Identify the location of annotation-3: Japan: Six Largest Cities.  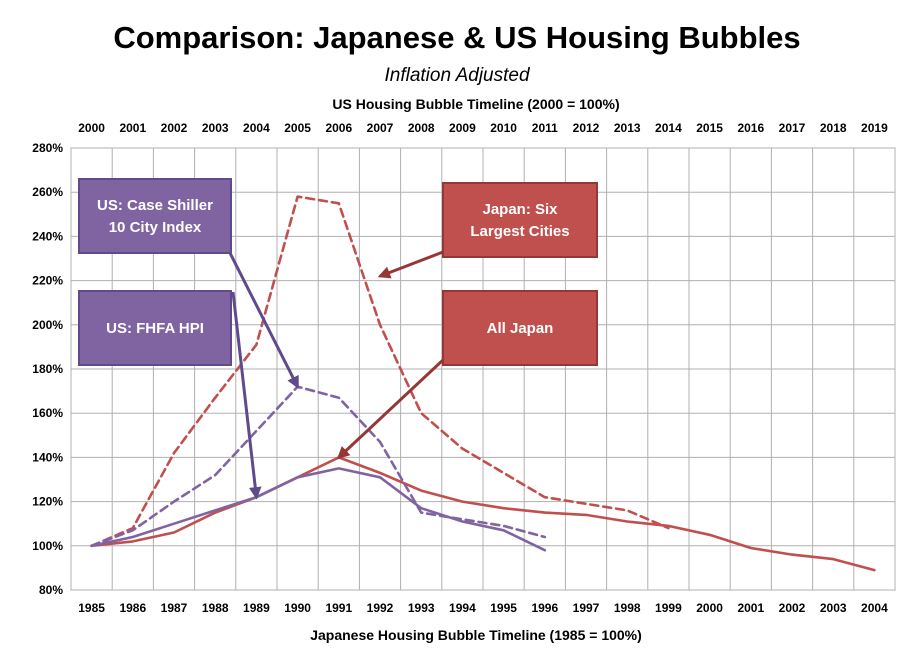
(487, 230).